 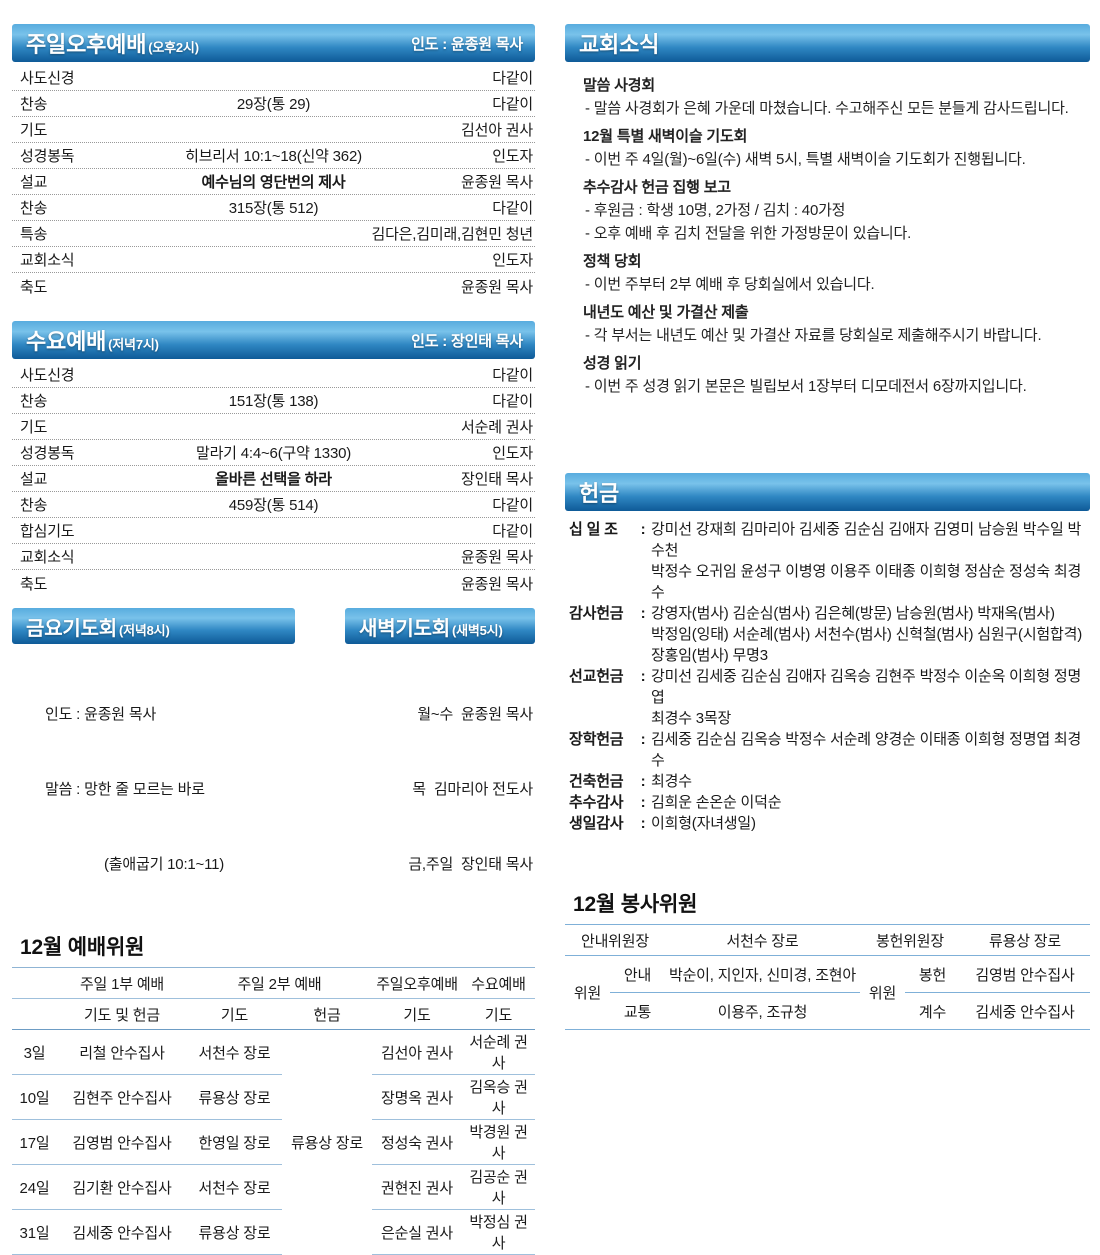 I want to click on dawn-schedule-line: 목 김마리아 전도사, so click(x=472, y=789).